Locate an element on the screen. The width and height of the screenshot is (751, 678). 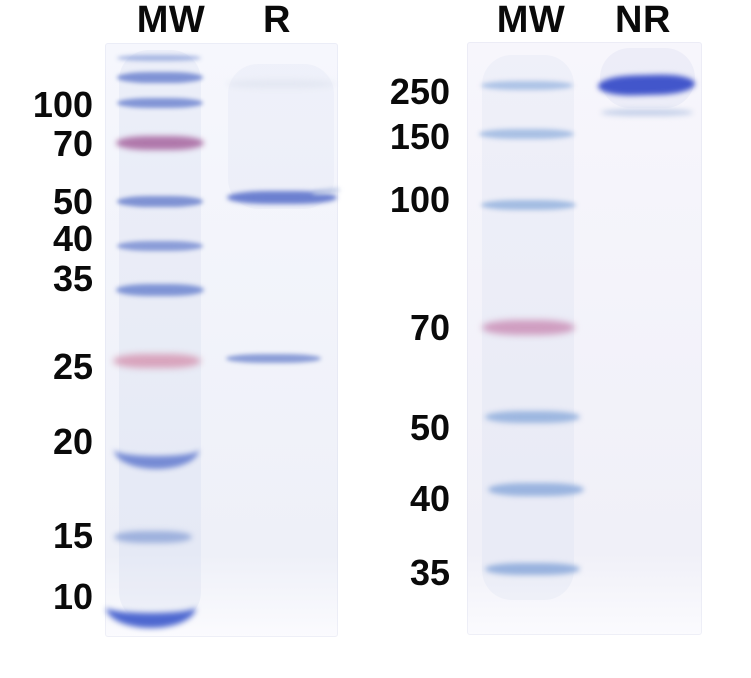
marker-label-nonreduced-100kda: 100 is located at coordinates (419, 199).